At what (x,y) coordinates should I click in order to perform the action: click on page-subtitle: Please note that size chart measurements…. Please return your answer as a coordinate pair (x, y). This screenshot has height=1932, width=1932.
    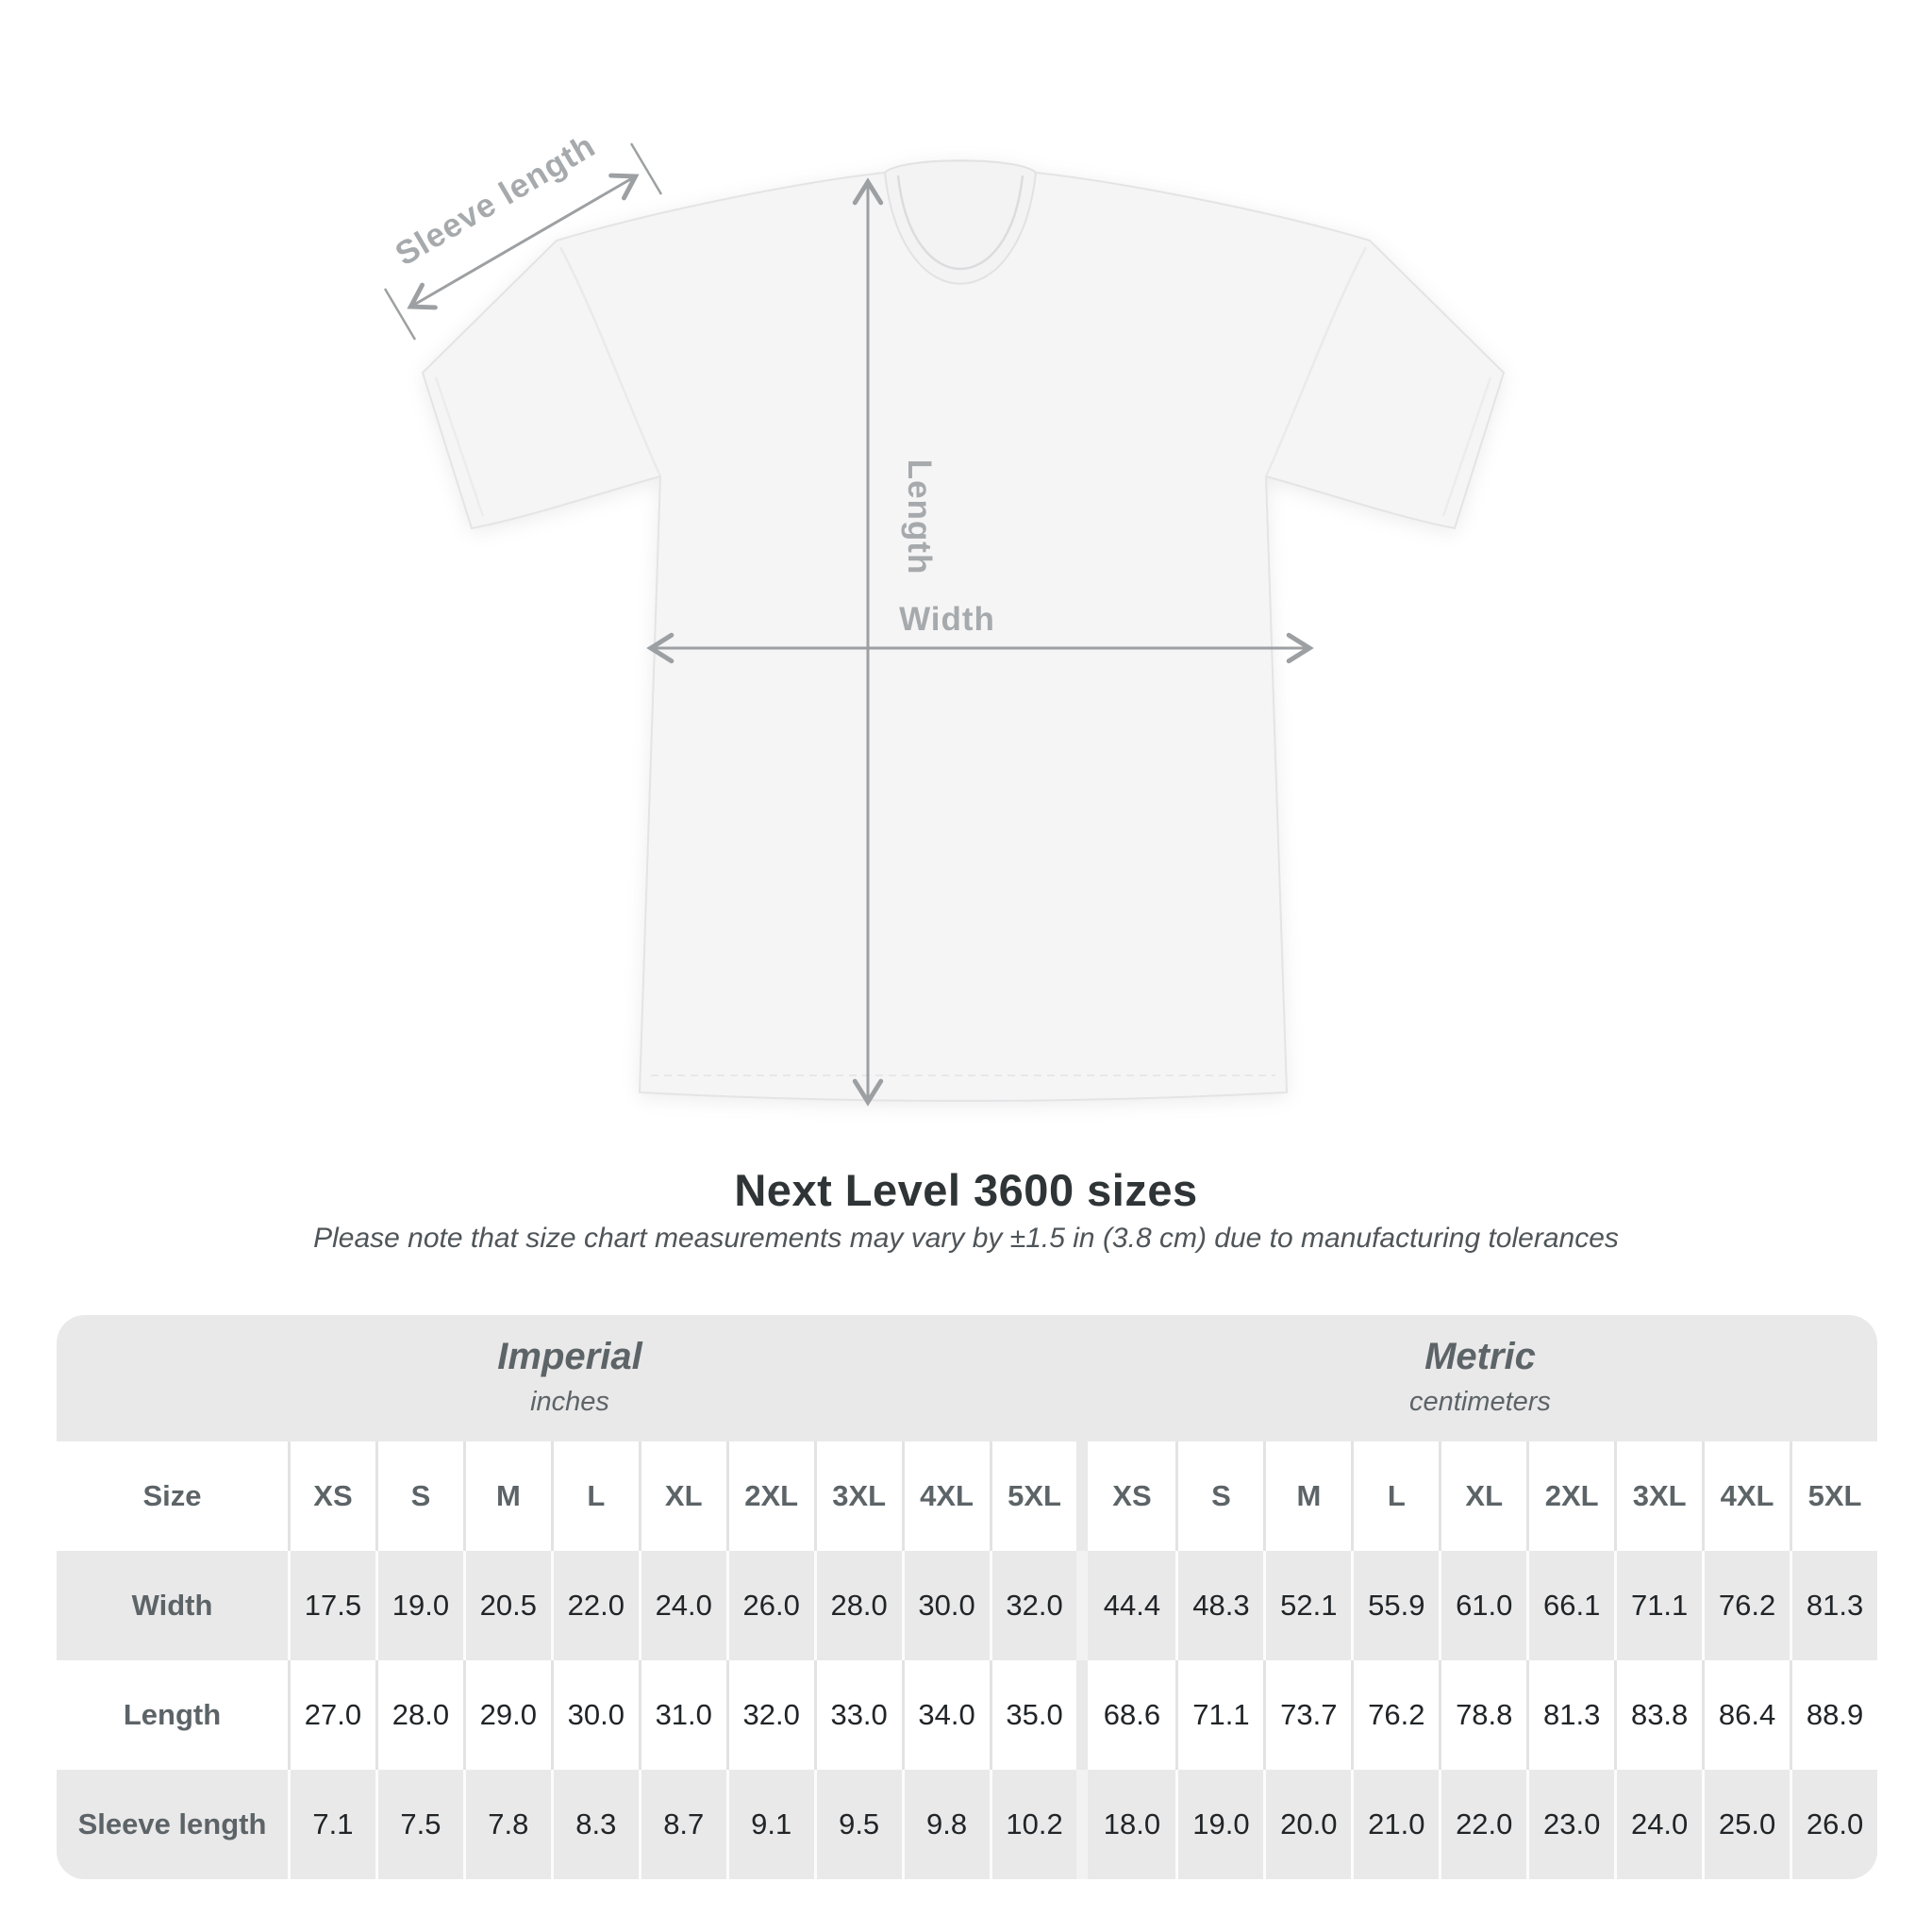
    Looking at the image, I should click on (966, 1238).